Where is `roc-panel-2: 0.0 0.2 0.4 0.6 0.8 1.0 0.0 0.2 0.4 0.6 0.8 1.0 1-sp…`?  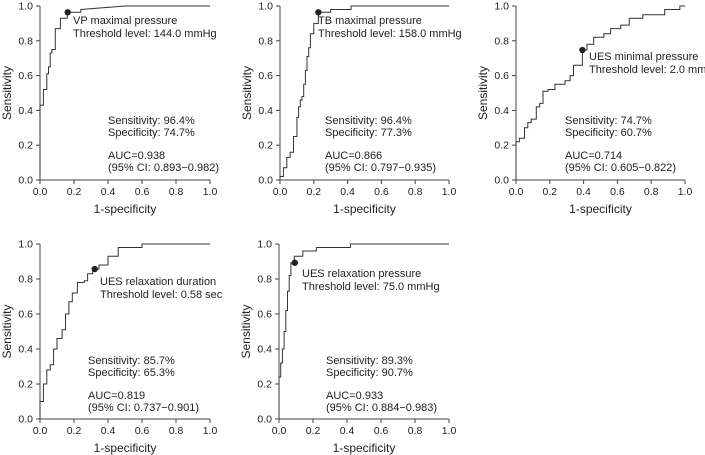 roc-panel-2: 0.0 0.2 0.4 0.6 0.8 1.0 0.0 0.2 0.4 0.6 0.8 1.0 1-sp… is located at coordinates (351, 109).